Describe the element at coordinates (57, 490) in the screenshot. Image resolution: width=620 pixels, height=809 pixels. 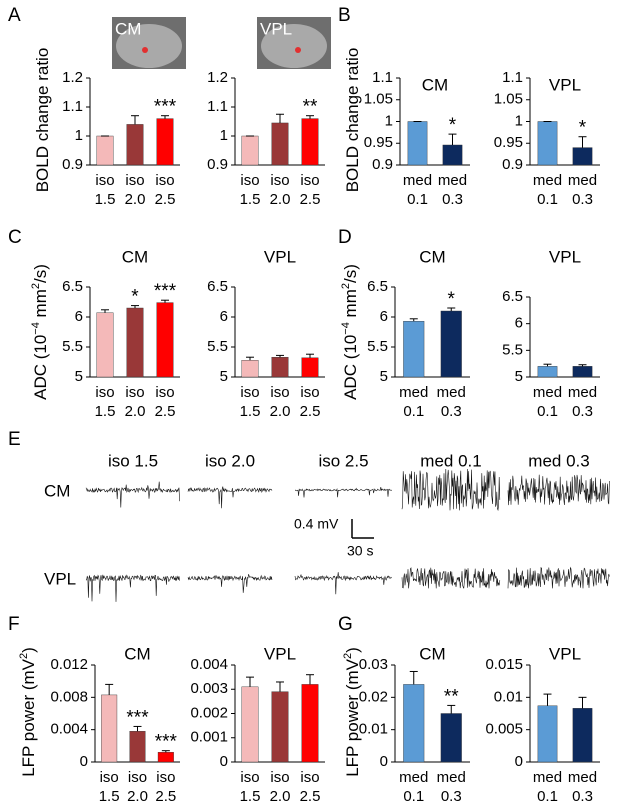
I see `trace-row-label: CM` at that location.